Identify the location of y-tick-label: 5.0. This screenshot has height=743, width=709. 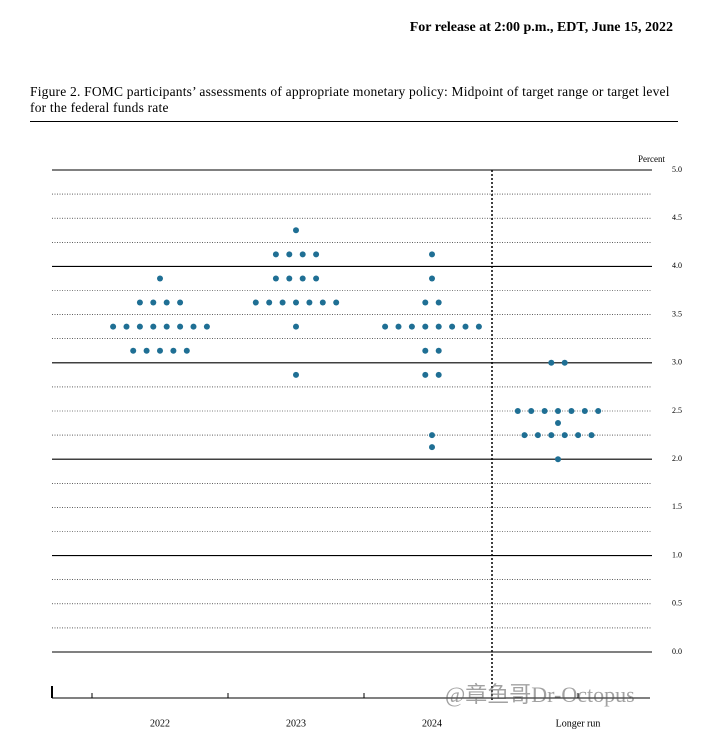
(677, 169).